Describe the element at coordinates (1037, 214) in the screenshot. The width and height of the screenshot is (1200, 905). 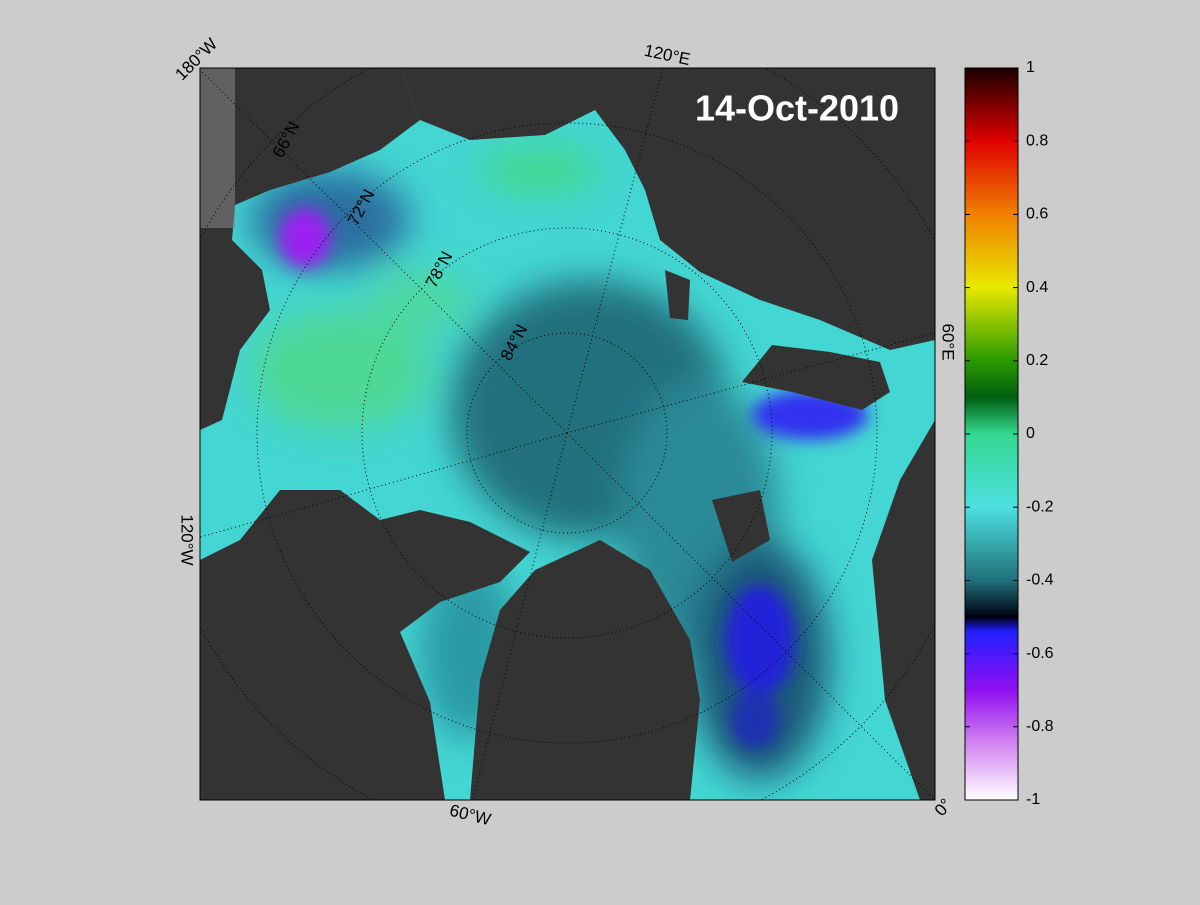
I see `colorbar-tick-label: 0.6` at that location.